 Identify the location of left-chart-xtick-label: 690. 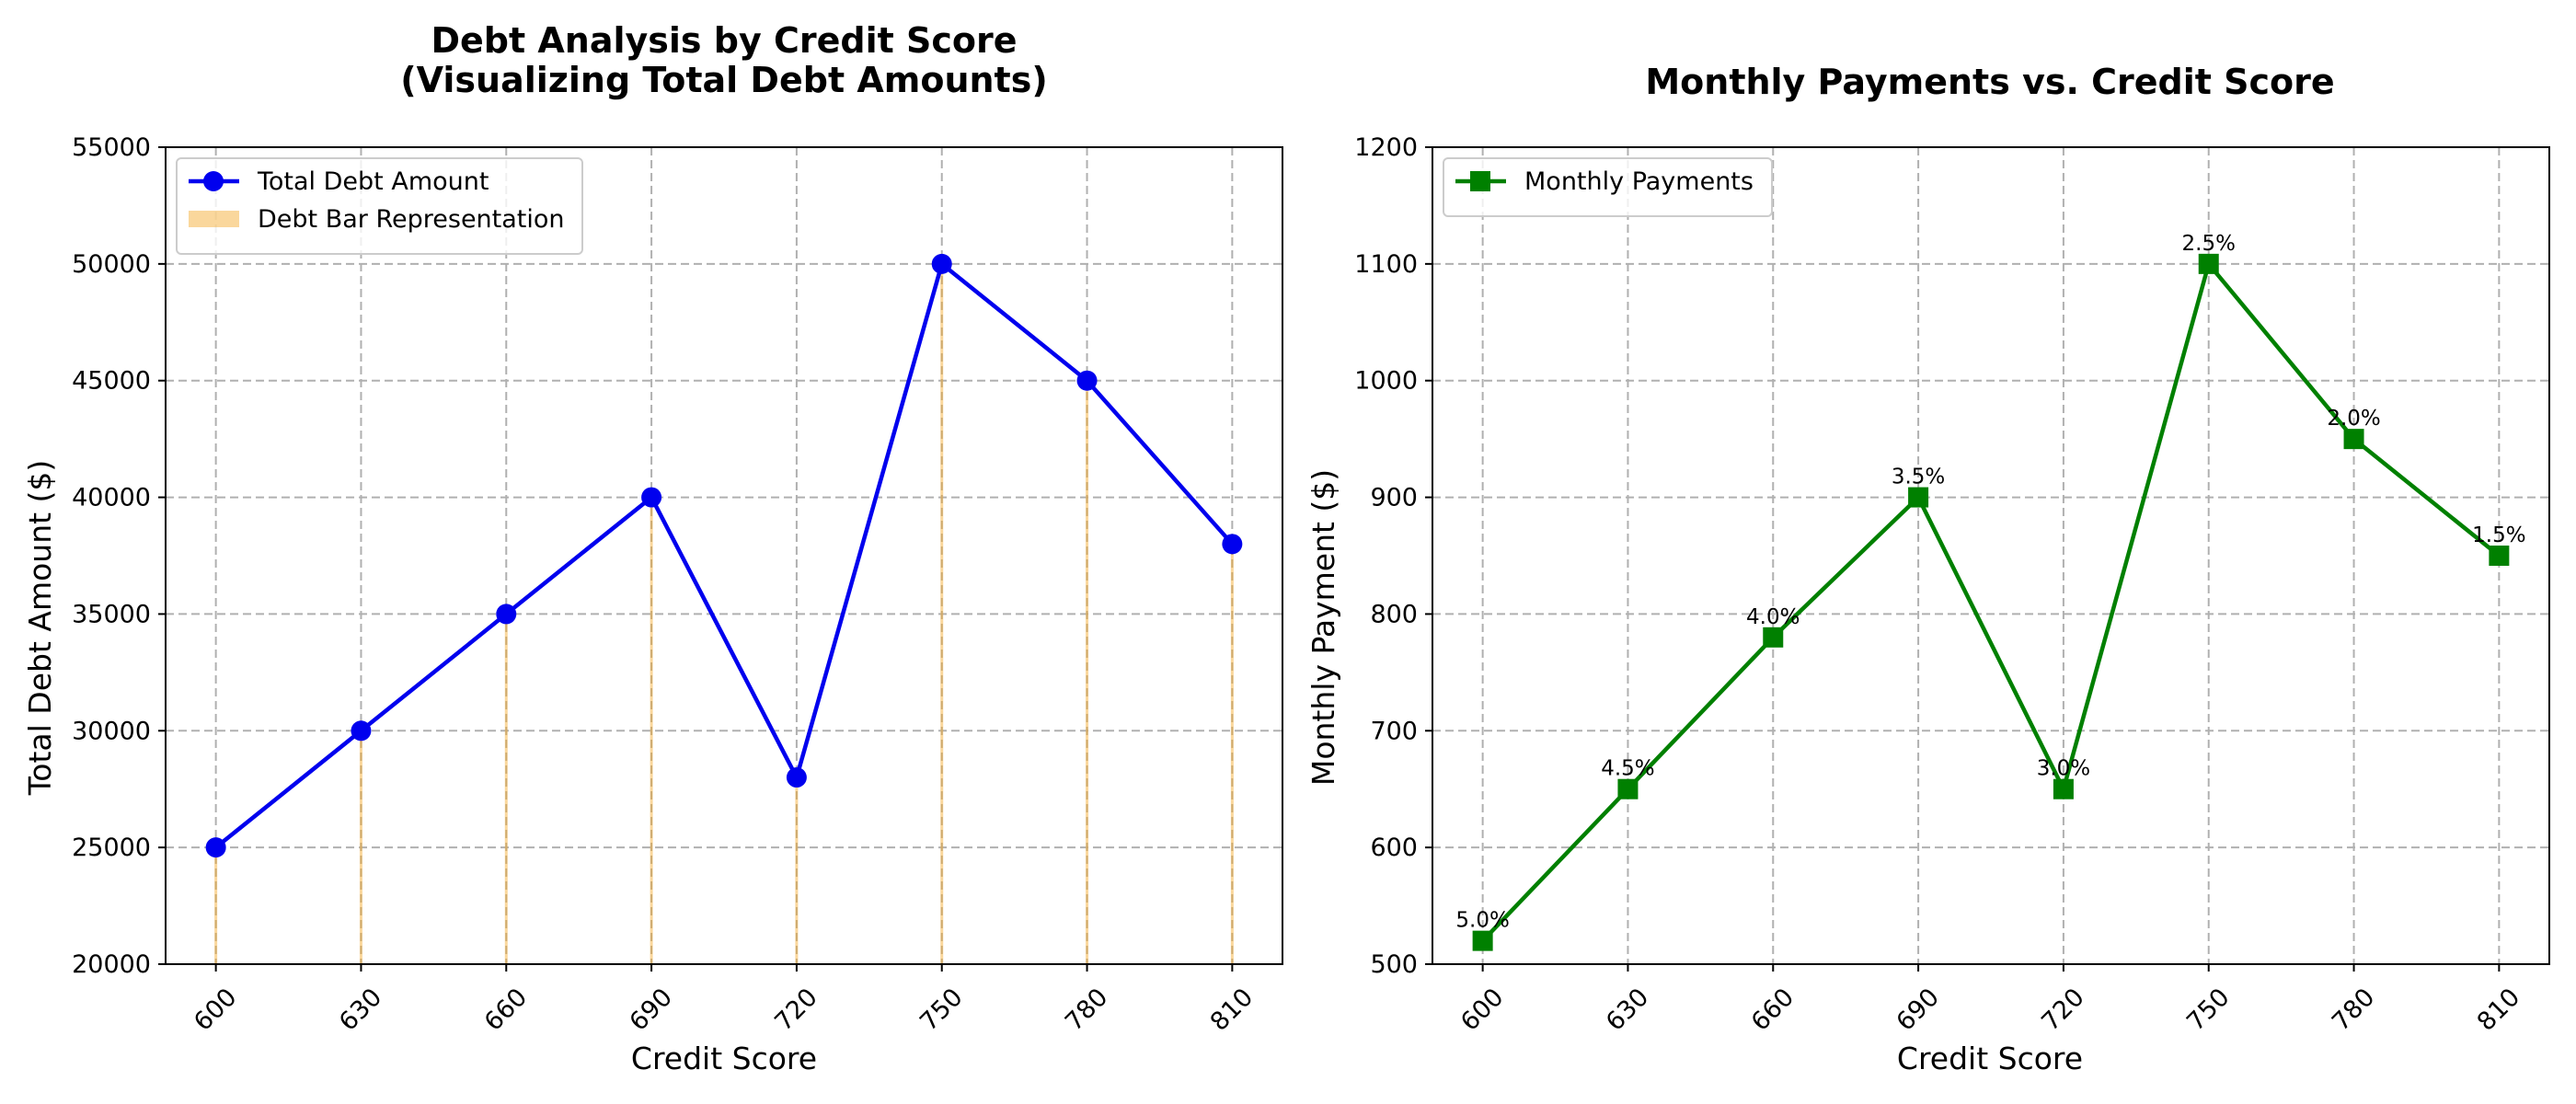
(651, 1009).